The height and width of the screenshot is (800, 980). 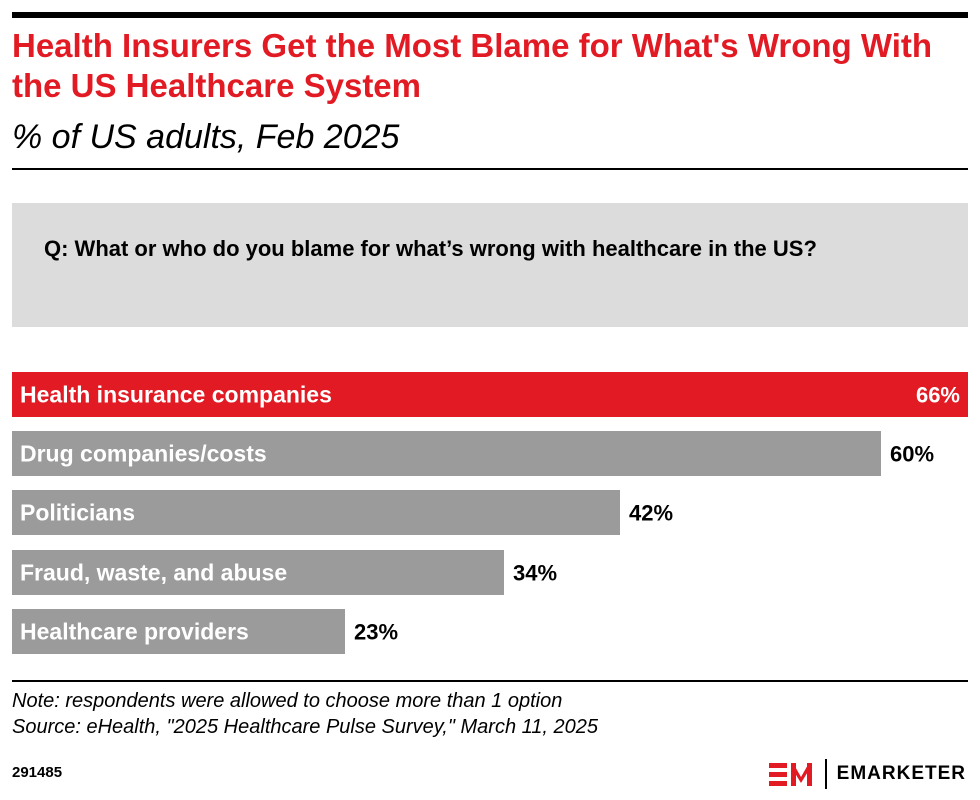 What do you see at coordinates (143, 454) in the screenshot?
I see `bar-label-2: Drug companies/costs` at bounding box center [143, 454].